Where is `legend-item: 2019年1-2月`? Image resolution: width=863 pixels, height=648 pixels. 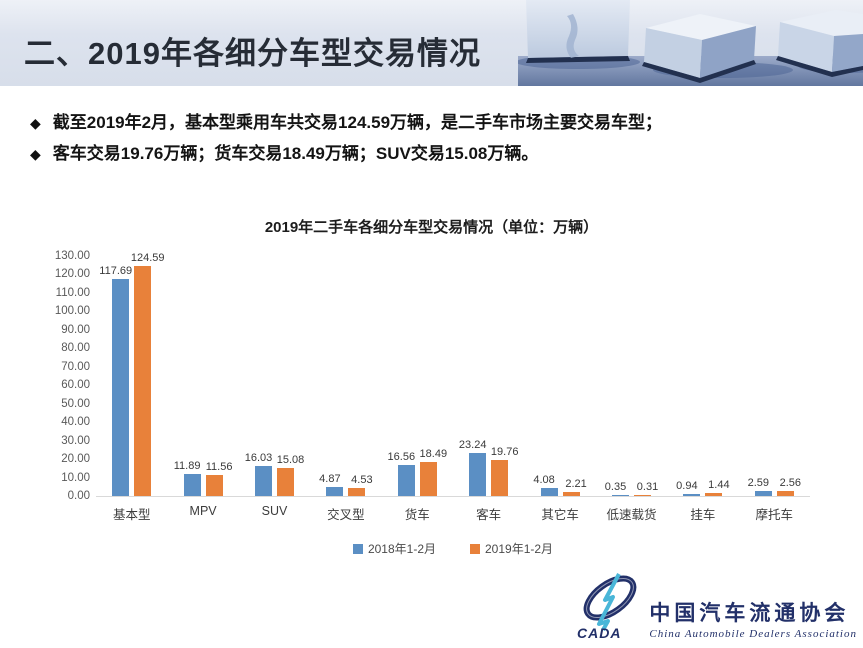 legend-item: 2019年1-2月 is located at coordinates (511, 548).